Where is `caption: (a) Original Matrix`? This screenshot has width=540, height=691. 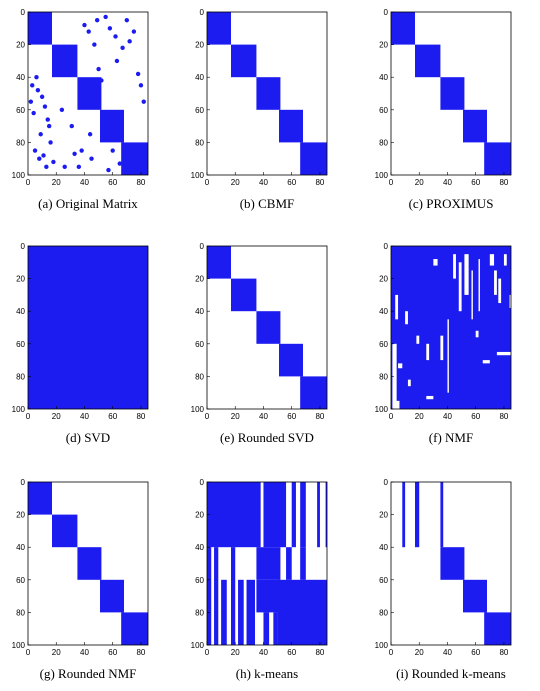
caption: (a) Original Matrix is located at coordinates (88, 203).